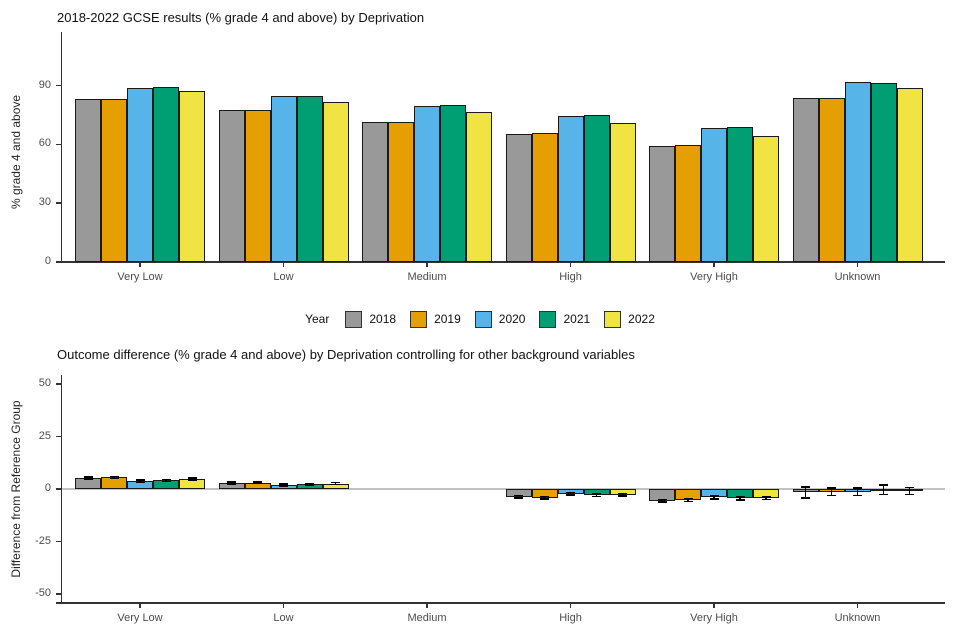 The height and width of the screenshot is (640, 960). What do you see at coordinates (44, 202) in the screenshot?
I see `y-axis-tick-label: 30` at bounding box center [44, 202].